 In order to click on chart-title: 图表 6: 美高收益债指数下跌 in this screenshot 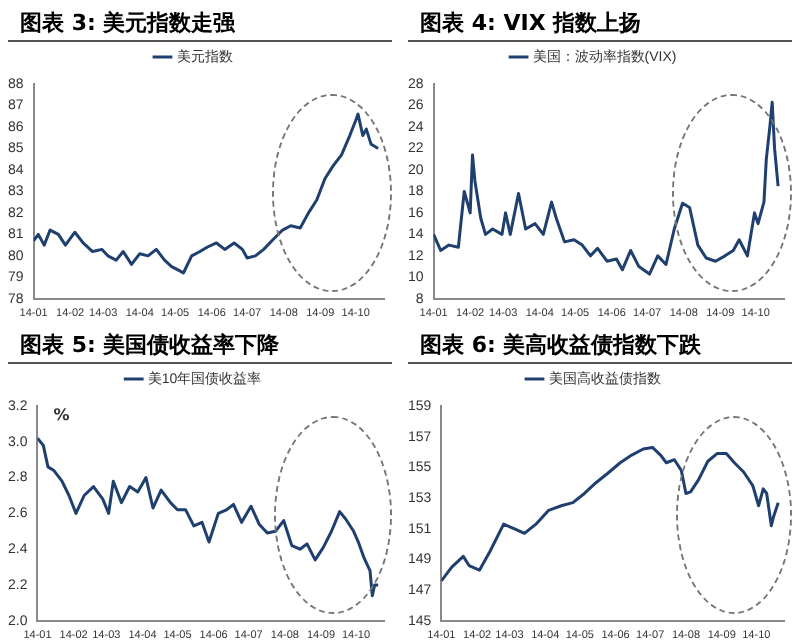, I will do `click(600, 347)`.